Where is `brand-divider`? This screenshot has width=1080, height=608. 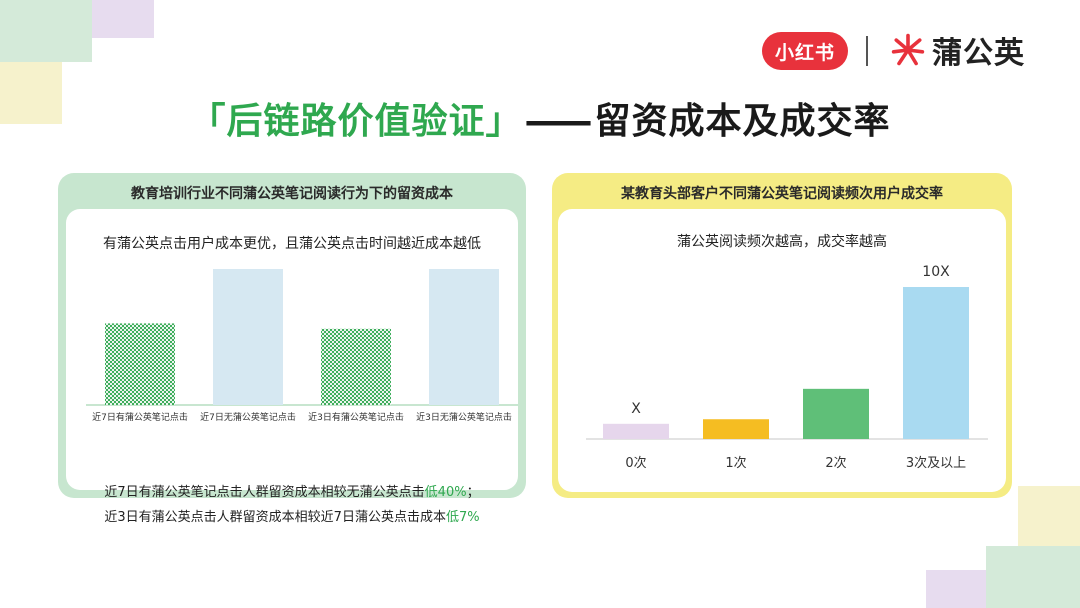
brand-divider is located at coordinates (867, 51).